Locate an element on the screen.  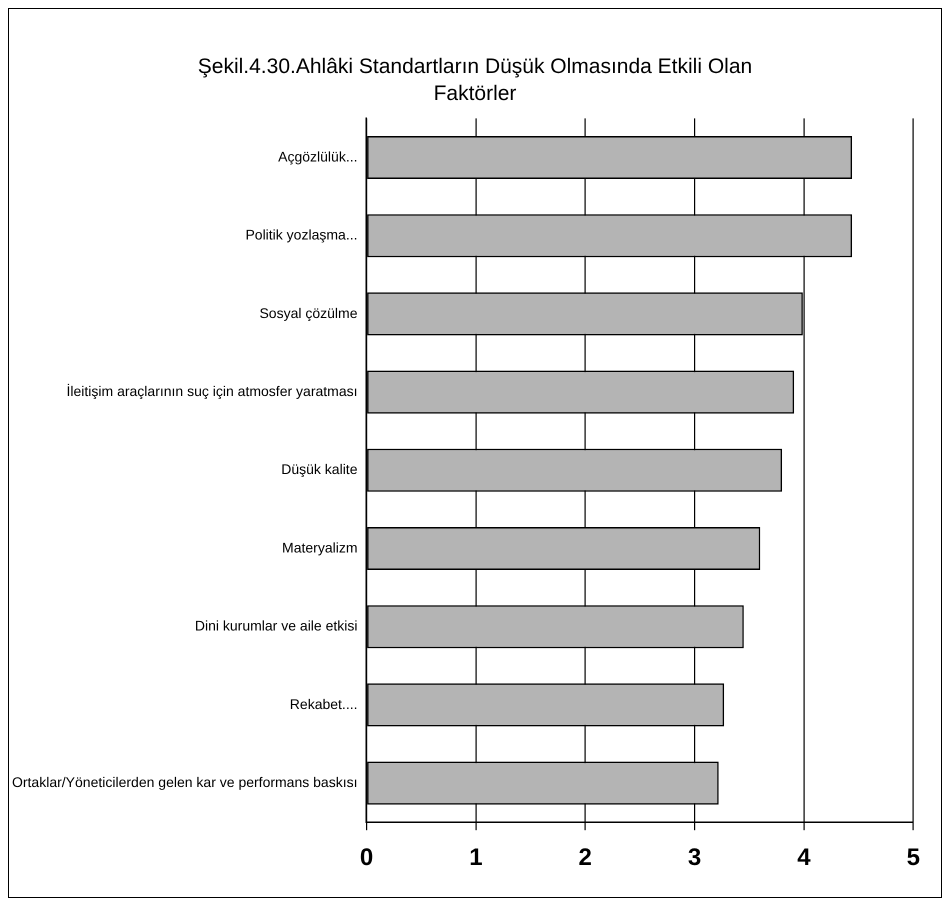
y-tick-label: Materyalizm is located at coordinates (320, 547).